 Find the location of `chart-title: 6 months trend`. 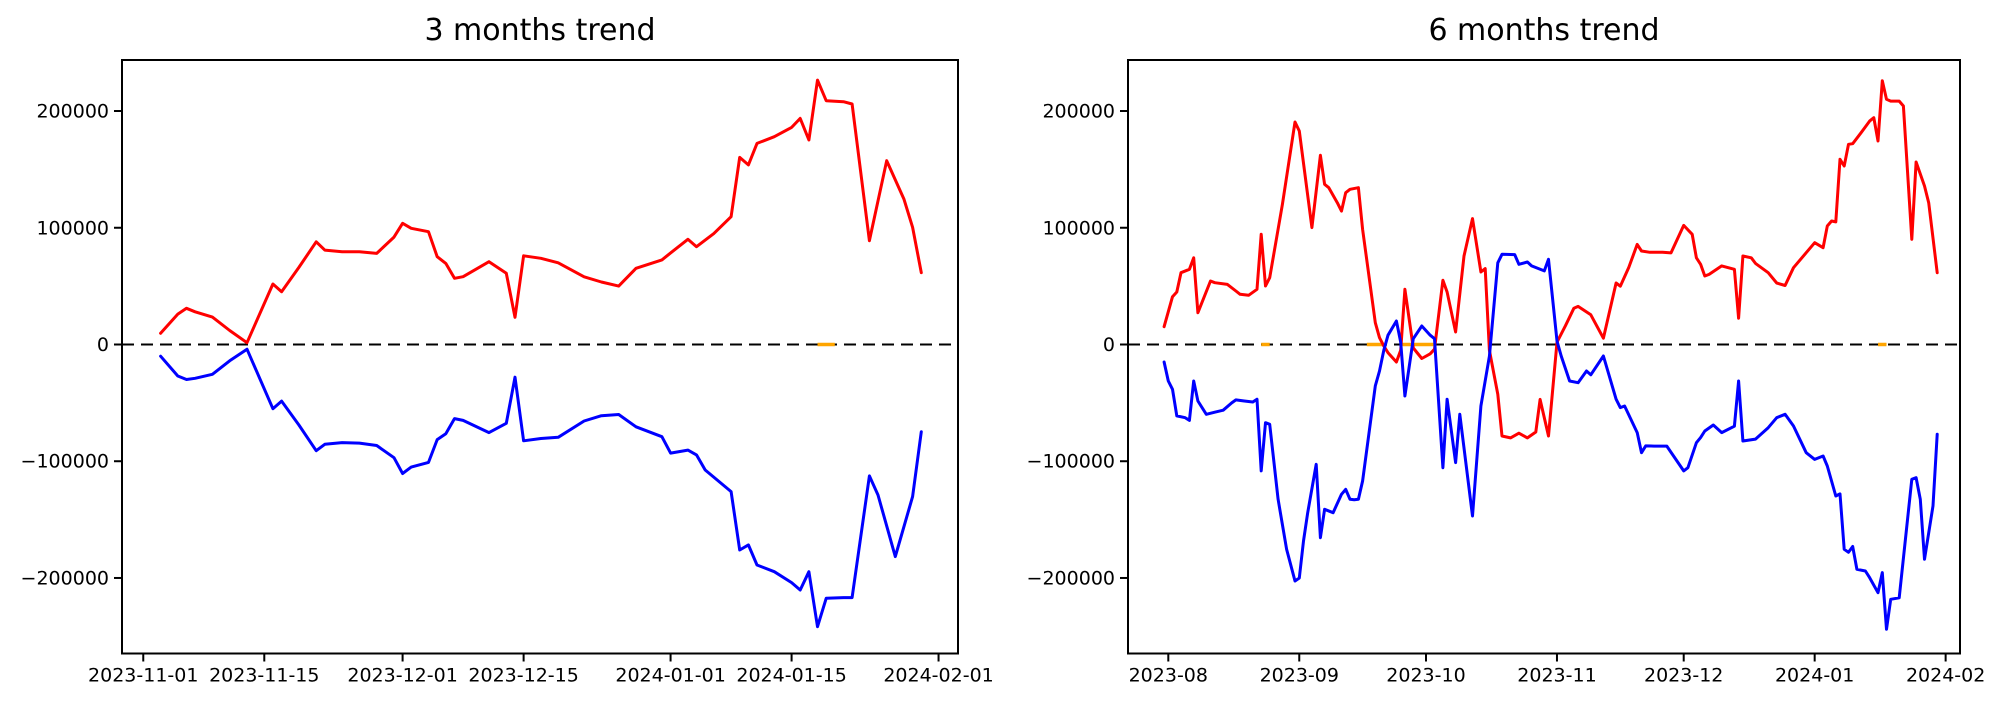

chart-title: 6 months trend is located at coordinates (1543, 30).